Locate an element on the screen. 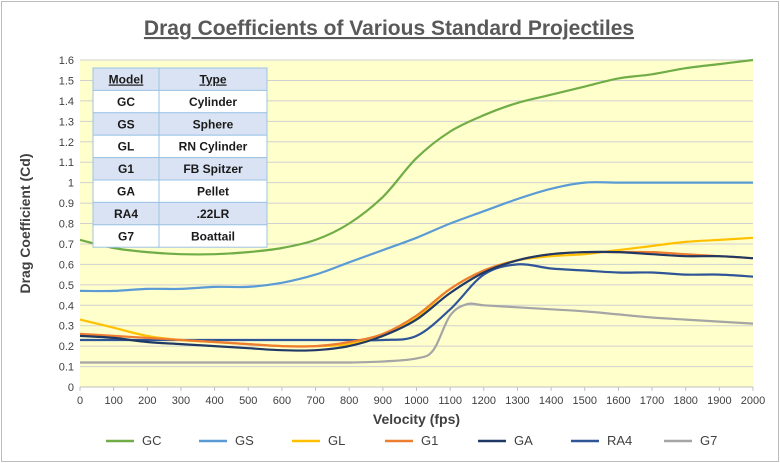  table-type: Cylinder is located at coordinates (213, 102).